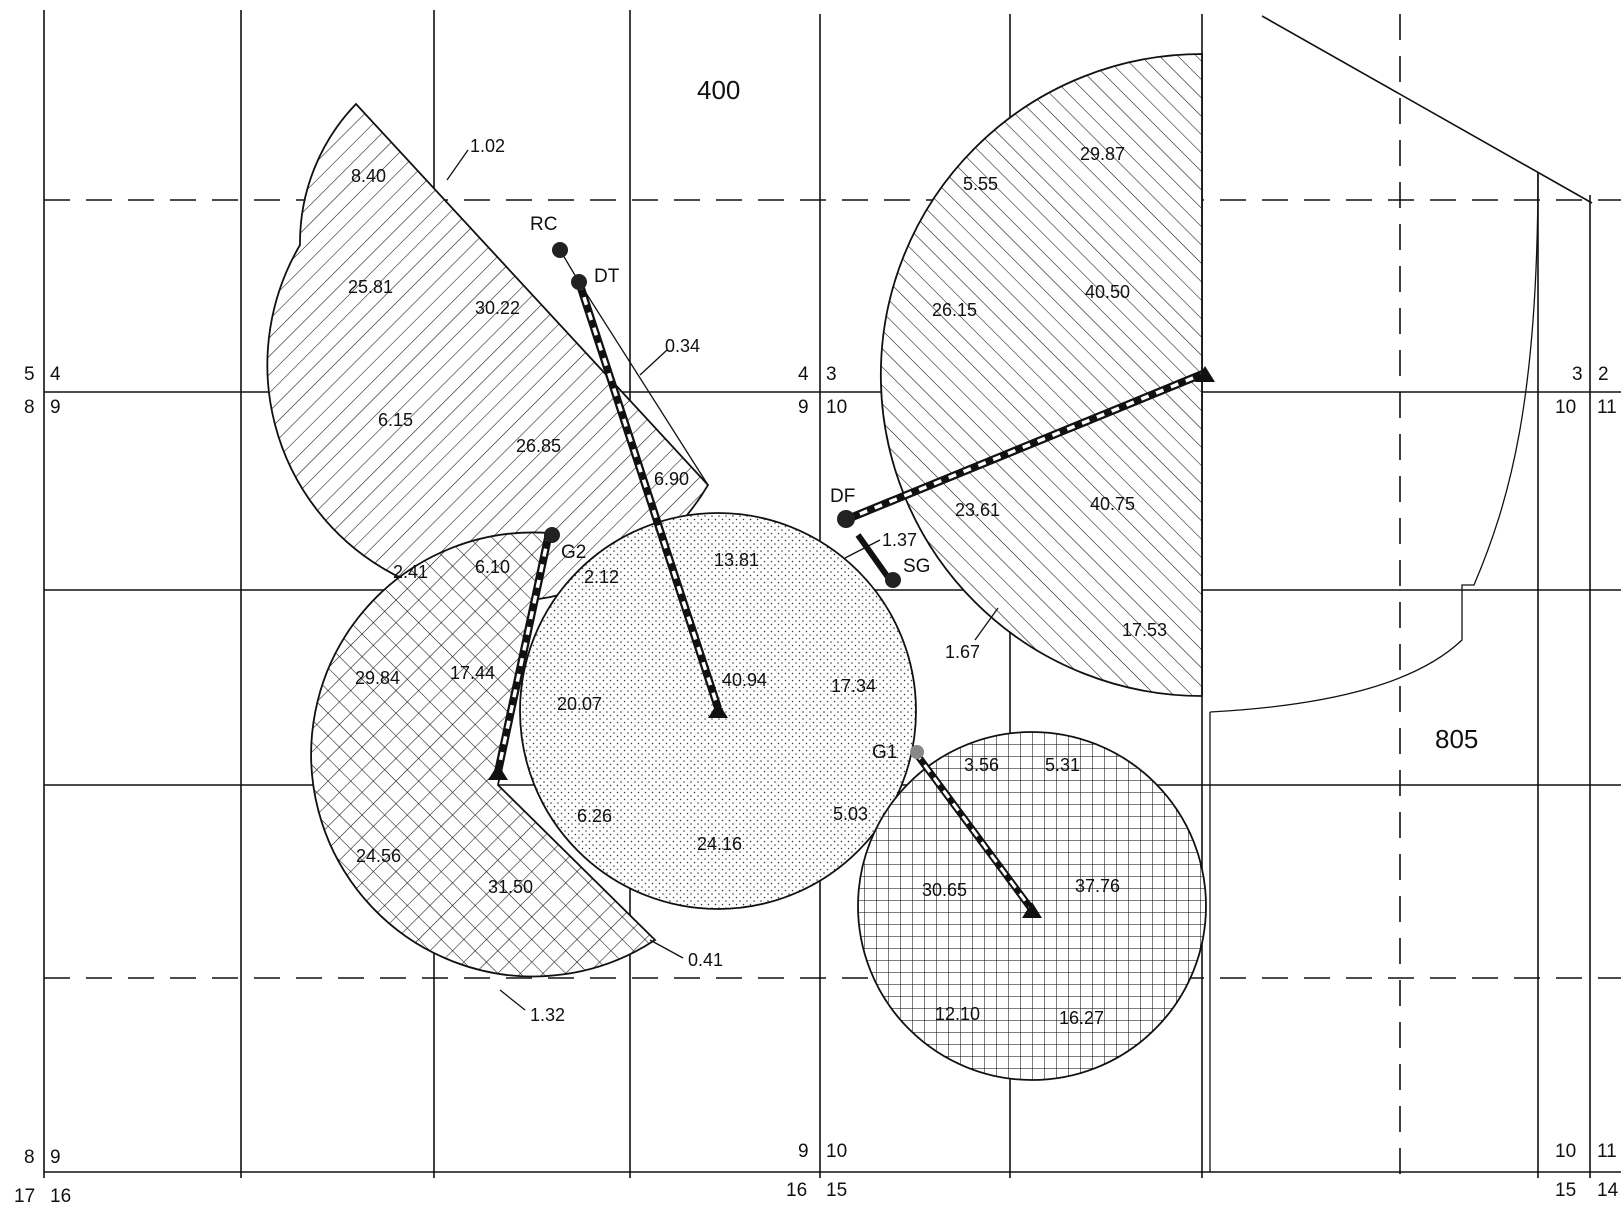 The image size is (1621, 1207). Describe the element at coordinates (560, 250) in the screenshot. I see `well-rc-marker` at that location.